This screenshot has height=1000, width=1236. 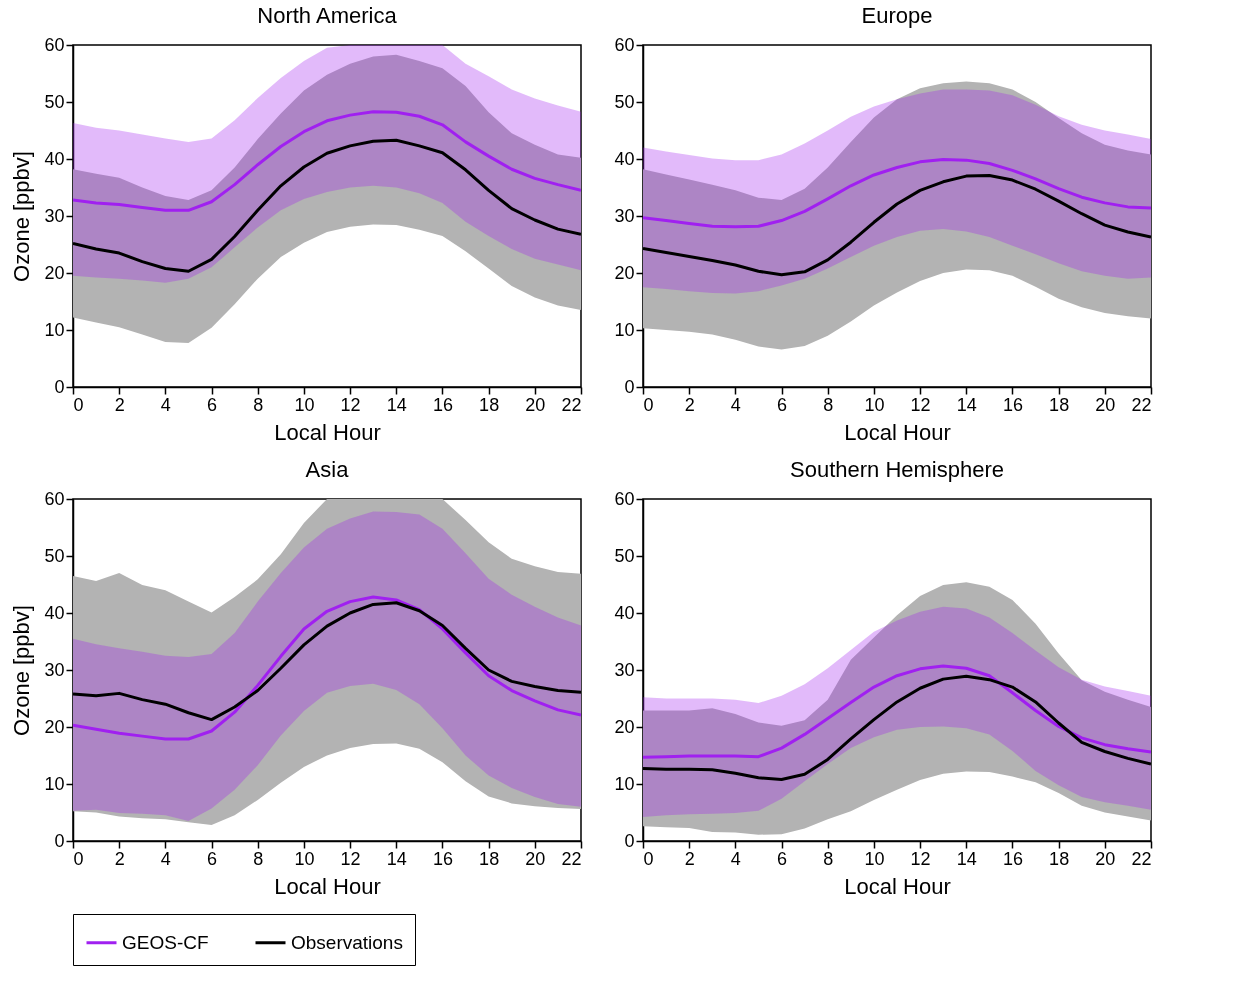 What do you see at coordinates (347, 942) in the screenshot?
I see `legend-label: Observations` at bounding box center [347, 942].